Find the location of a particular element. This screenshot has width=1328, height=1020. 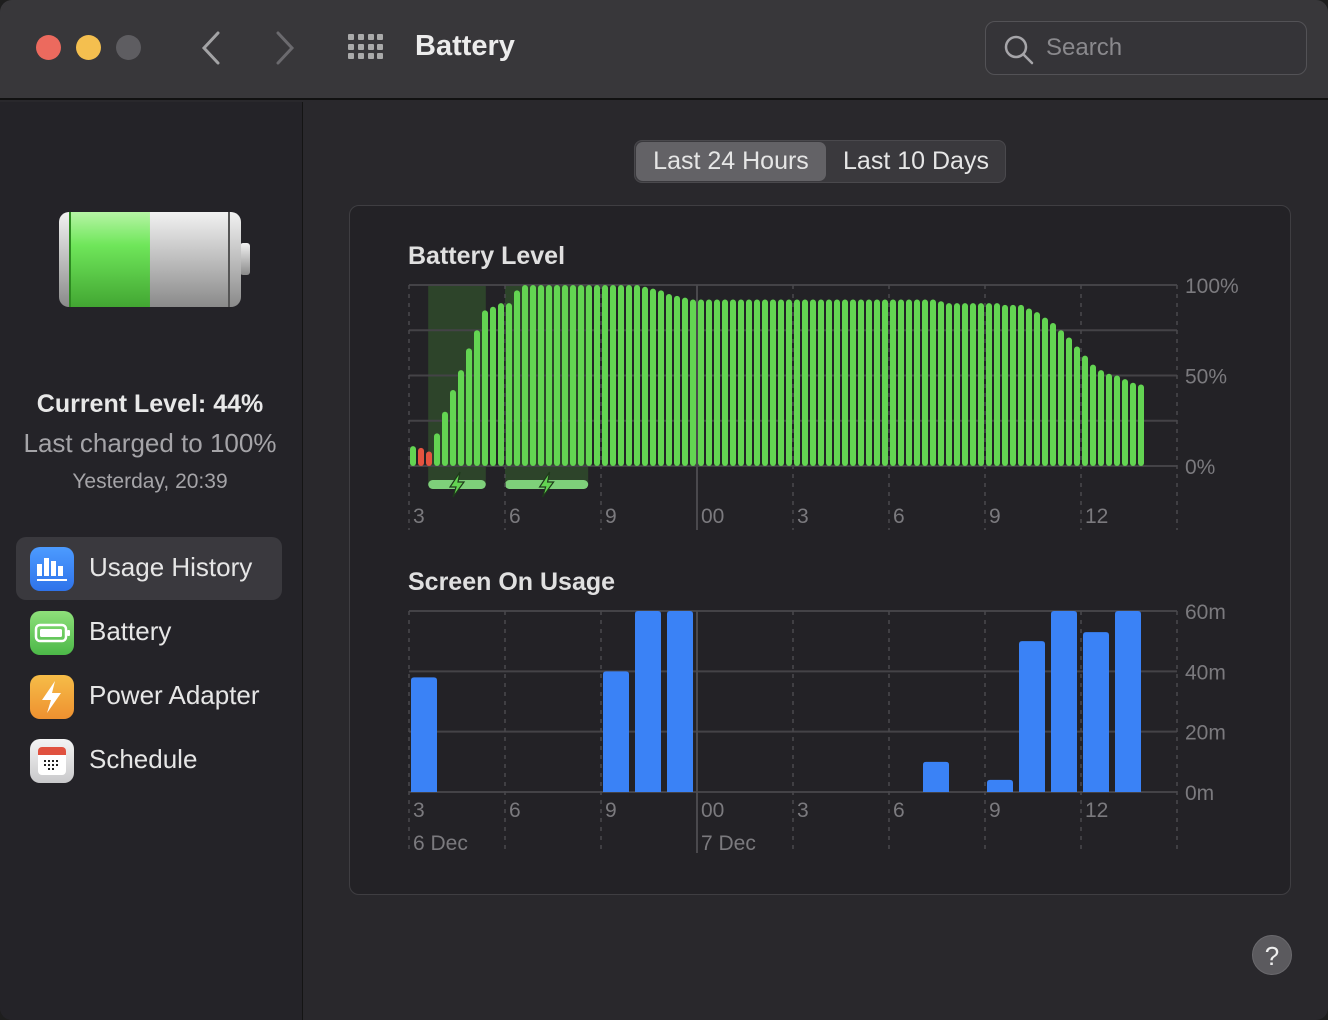

sidebar-item-label: Battery is located at coordinates (130, 631).